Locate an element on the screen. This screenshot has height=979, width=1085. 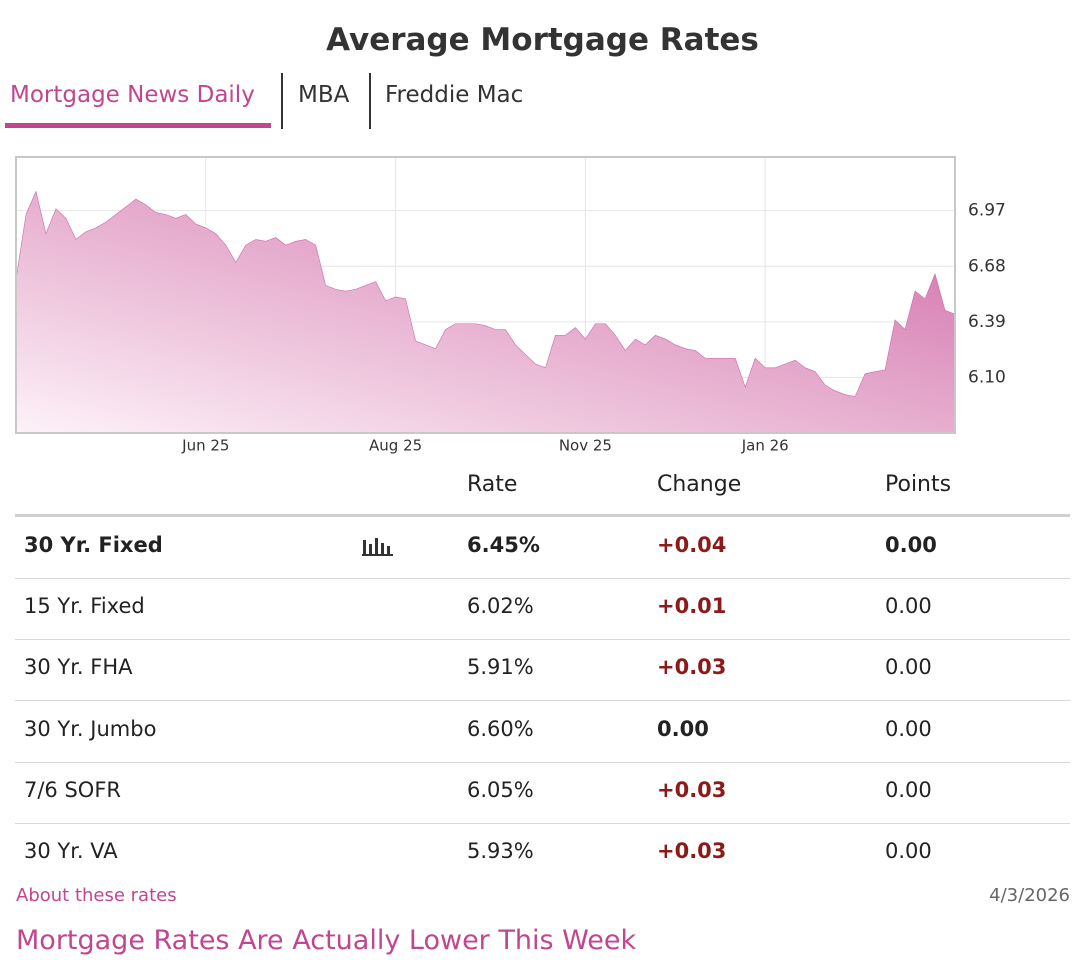
x-tick-label: Aug 25 is located at coordinates (395, 446).